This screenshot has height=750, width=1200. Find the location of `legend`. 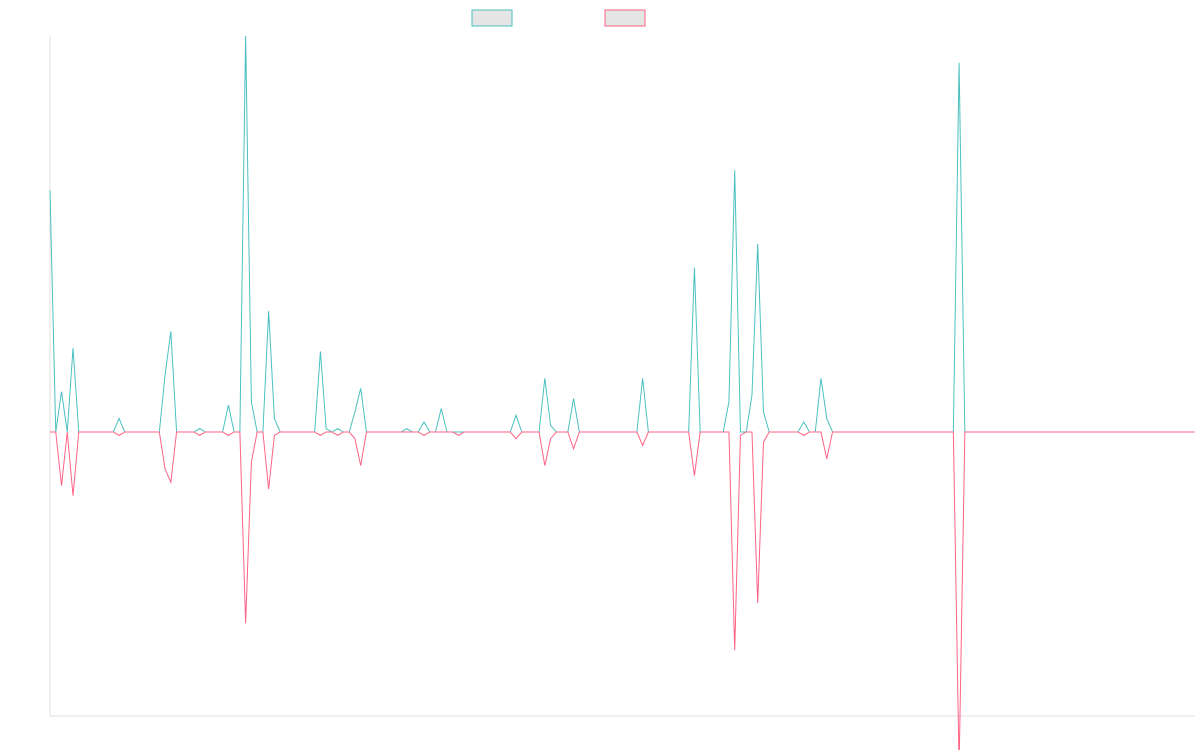

legend is located at coordinates (558, 18).